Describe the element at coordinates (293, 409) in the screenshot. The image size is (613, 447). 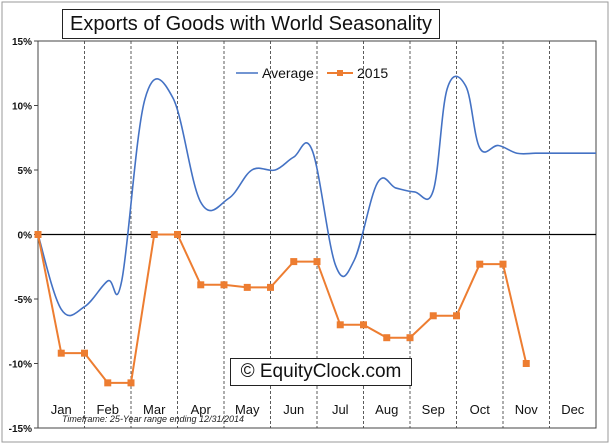
I see `x-tick-label: Jun` at that location.